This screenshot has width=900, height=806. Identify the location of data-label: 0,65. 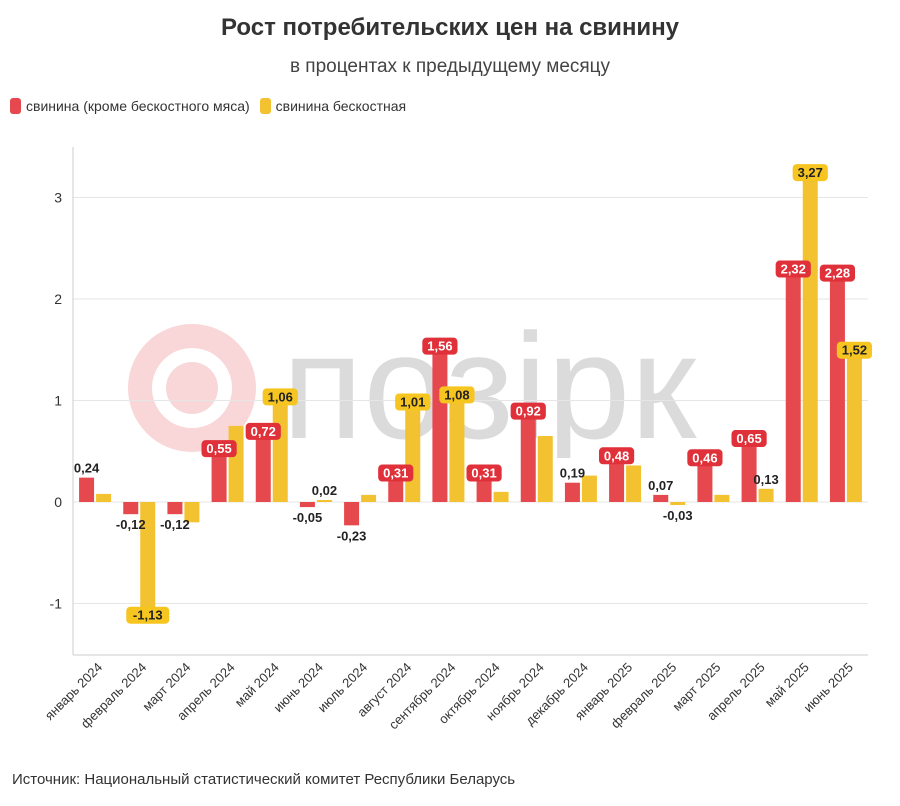
(748, 438).